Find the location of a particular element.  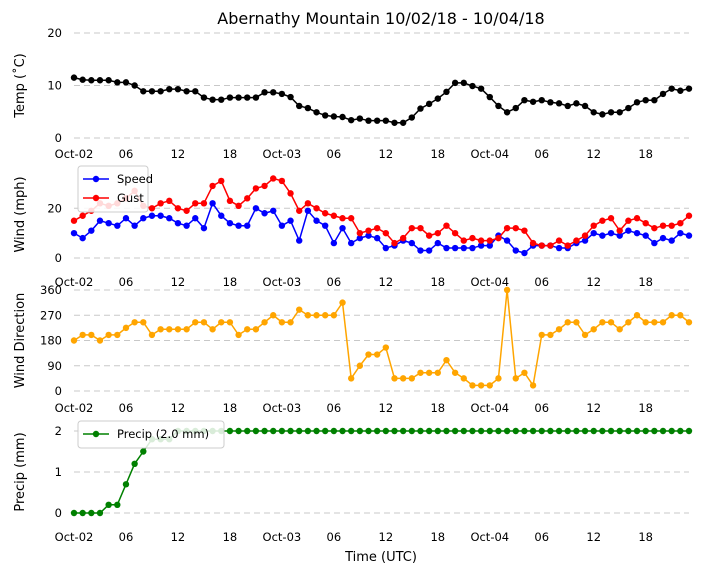

y-axis-label: Temp (˚C) is located at coordinates (20, 86).